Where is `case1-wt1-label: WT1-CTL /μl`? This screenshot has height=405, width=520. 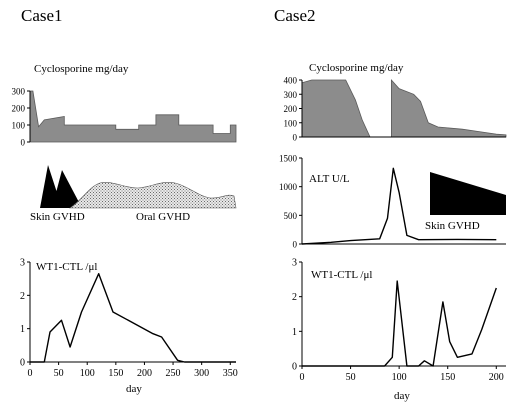
case1-wt1-label: WT1-CTL /μl is located at coordinates (66, 267).